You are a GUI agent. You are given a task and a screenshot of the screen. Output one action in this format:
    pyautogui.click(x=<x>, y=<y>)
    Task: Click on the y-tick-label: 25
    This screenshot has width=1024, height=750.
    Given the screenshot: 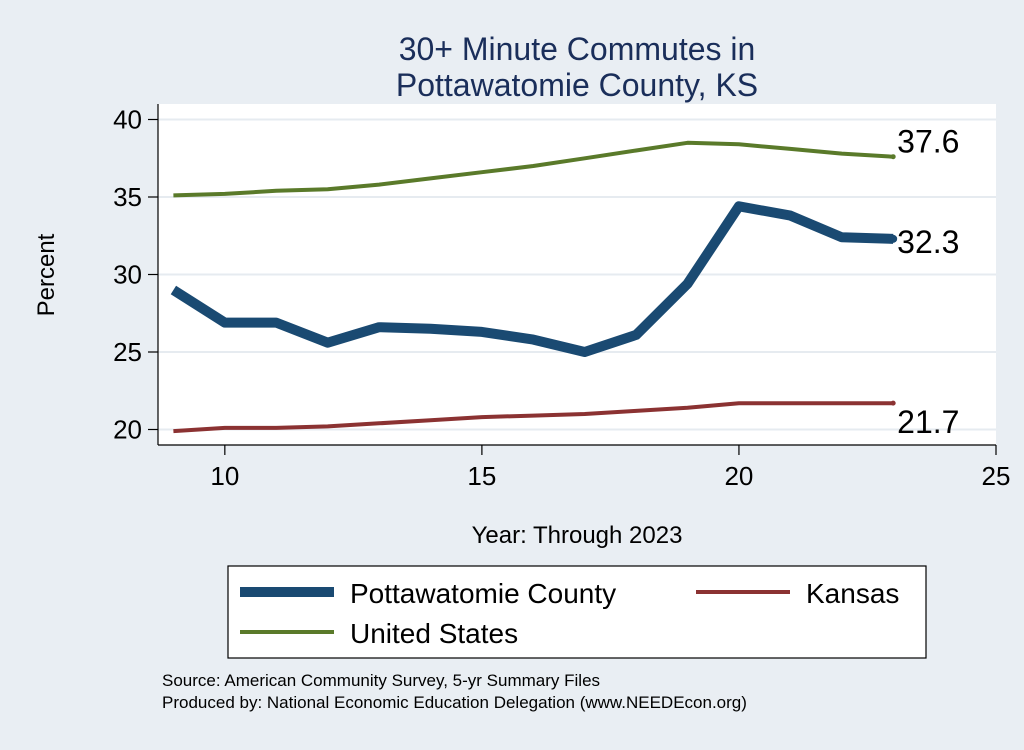 What is the action you would take?
    pyautogui.click(x=127, y=352)
    